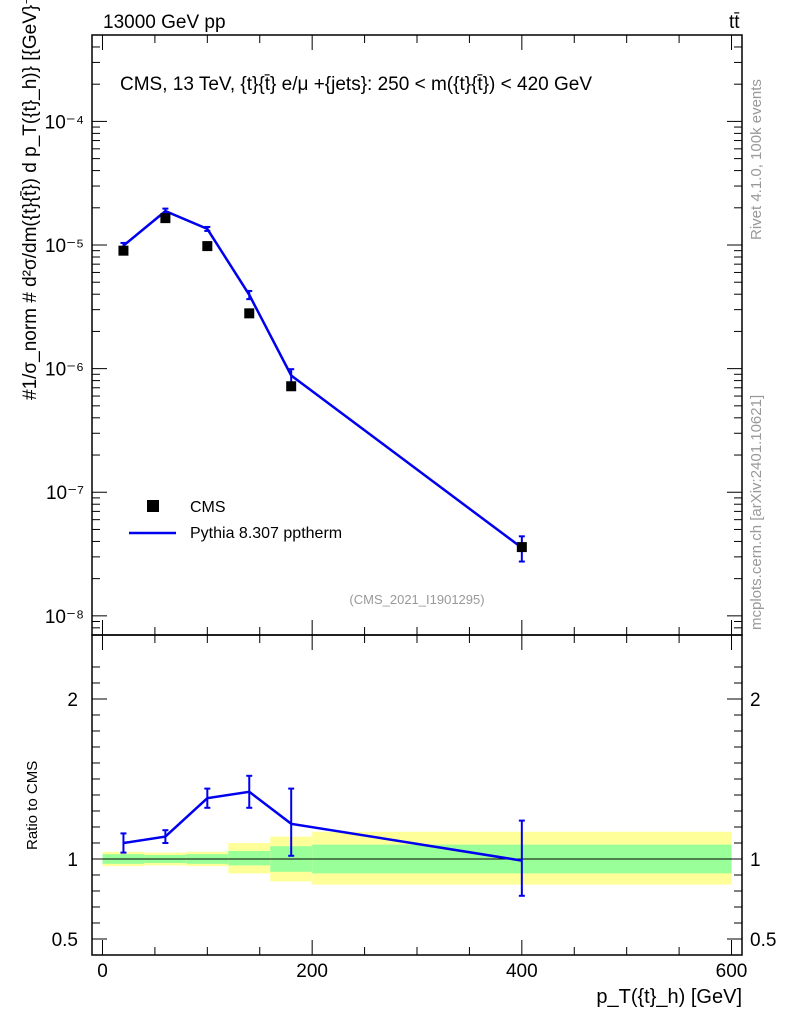 This screenshot has height=1024, width=786. Describe the element at coordinates (322, 826) in the screenshot. I see `ratio-pythia-line` at that location.